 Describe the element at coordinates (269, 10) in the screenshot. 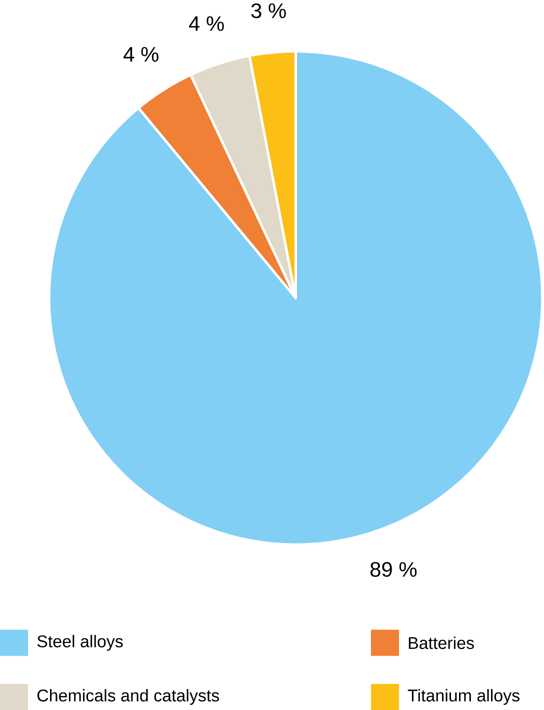

I see `data-label: 3 %` at that location.